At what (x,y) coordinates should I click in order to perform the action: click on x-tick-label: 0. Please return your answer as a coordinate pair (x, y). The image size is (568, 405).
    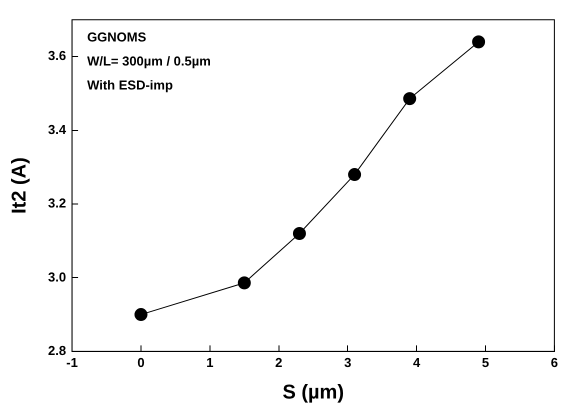
    Looking at the image, I should click on (141, 362).